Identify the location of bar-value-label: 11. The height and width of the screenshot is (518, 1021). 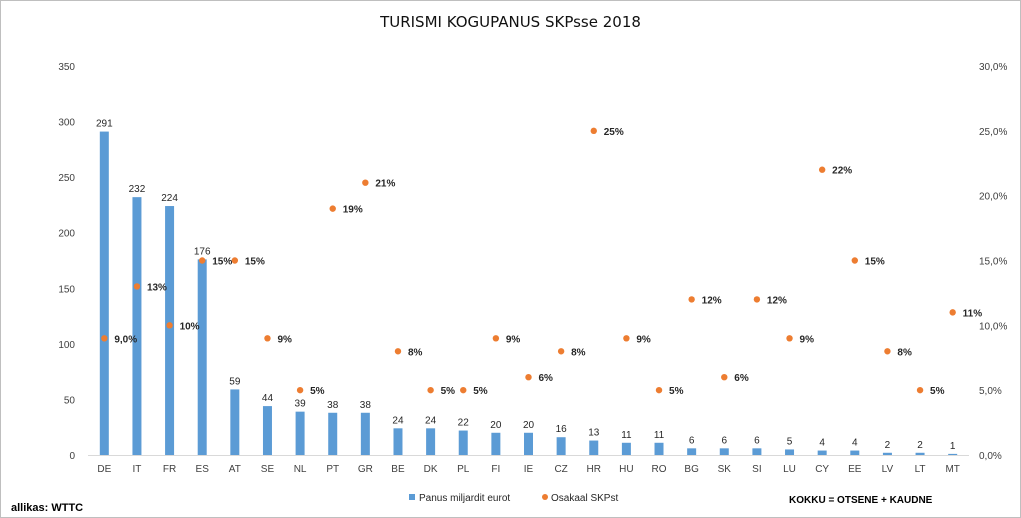
(626, 435).